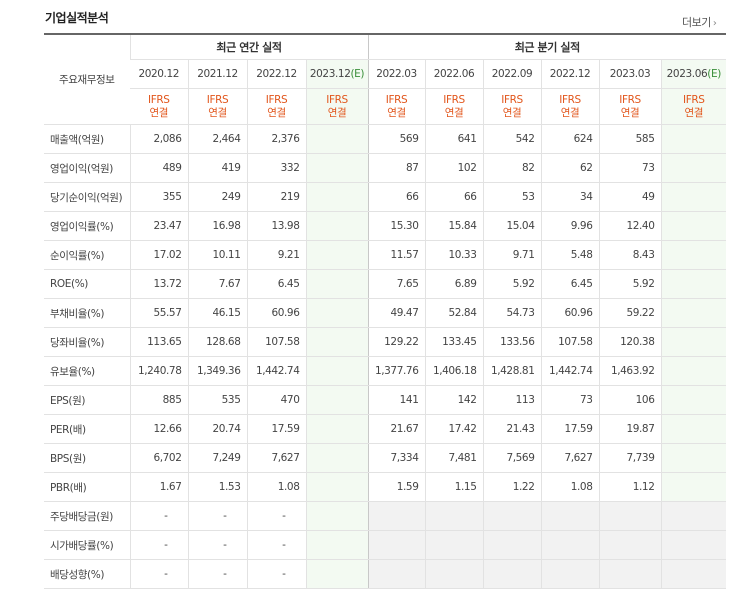 The width and height of the screenshot is (749, 593). I want to click on more-link: 더보기 ›, so click(699, 22).